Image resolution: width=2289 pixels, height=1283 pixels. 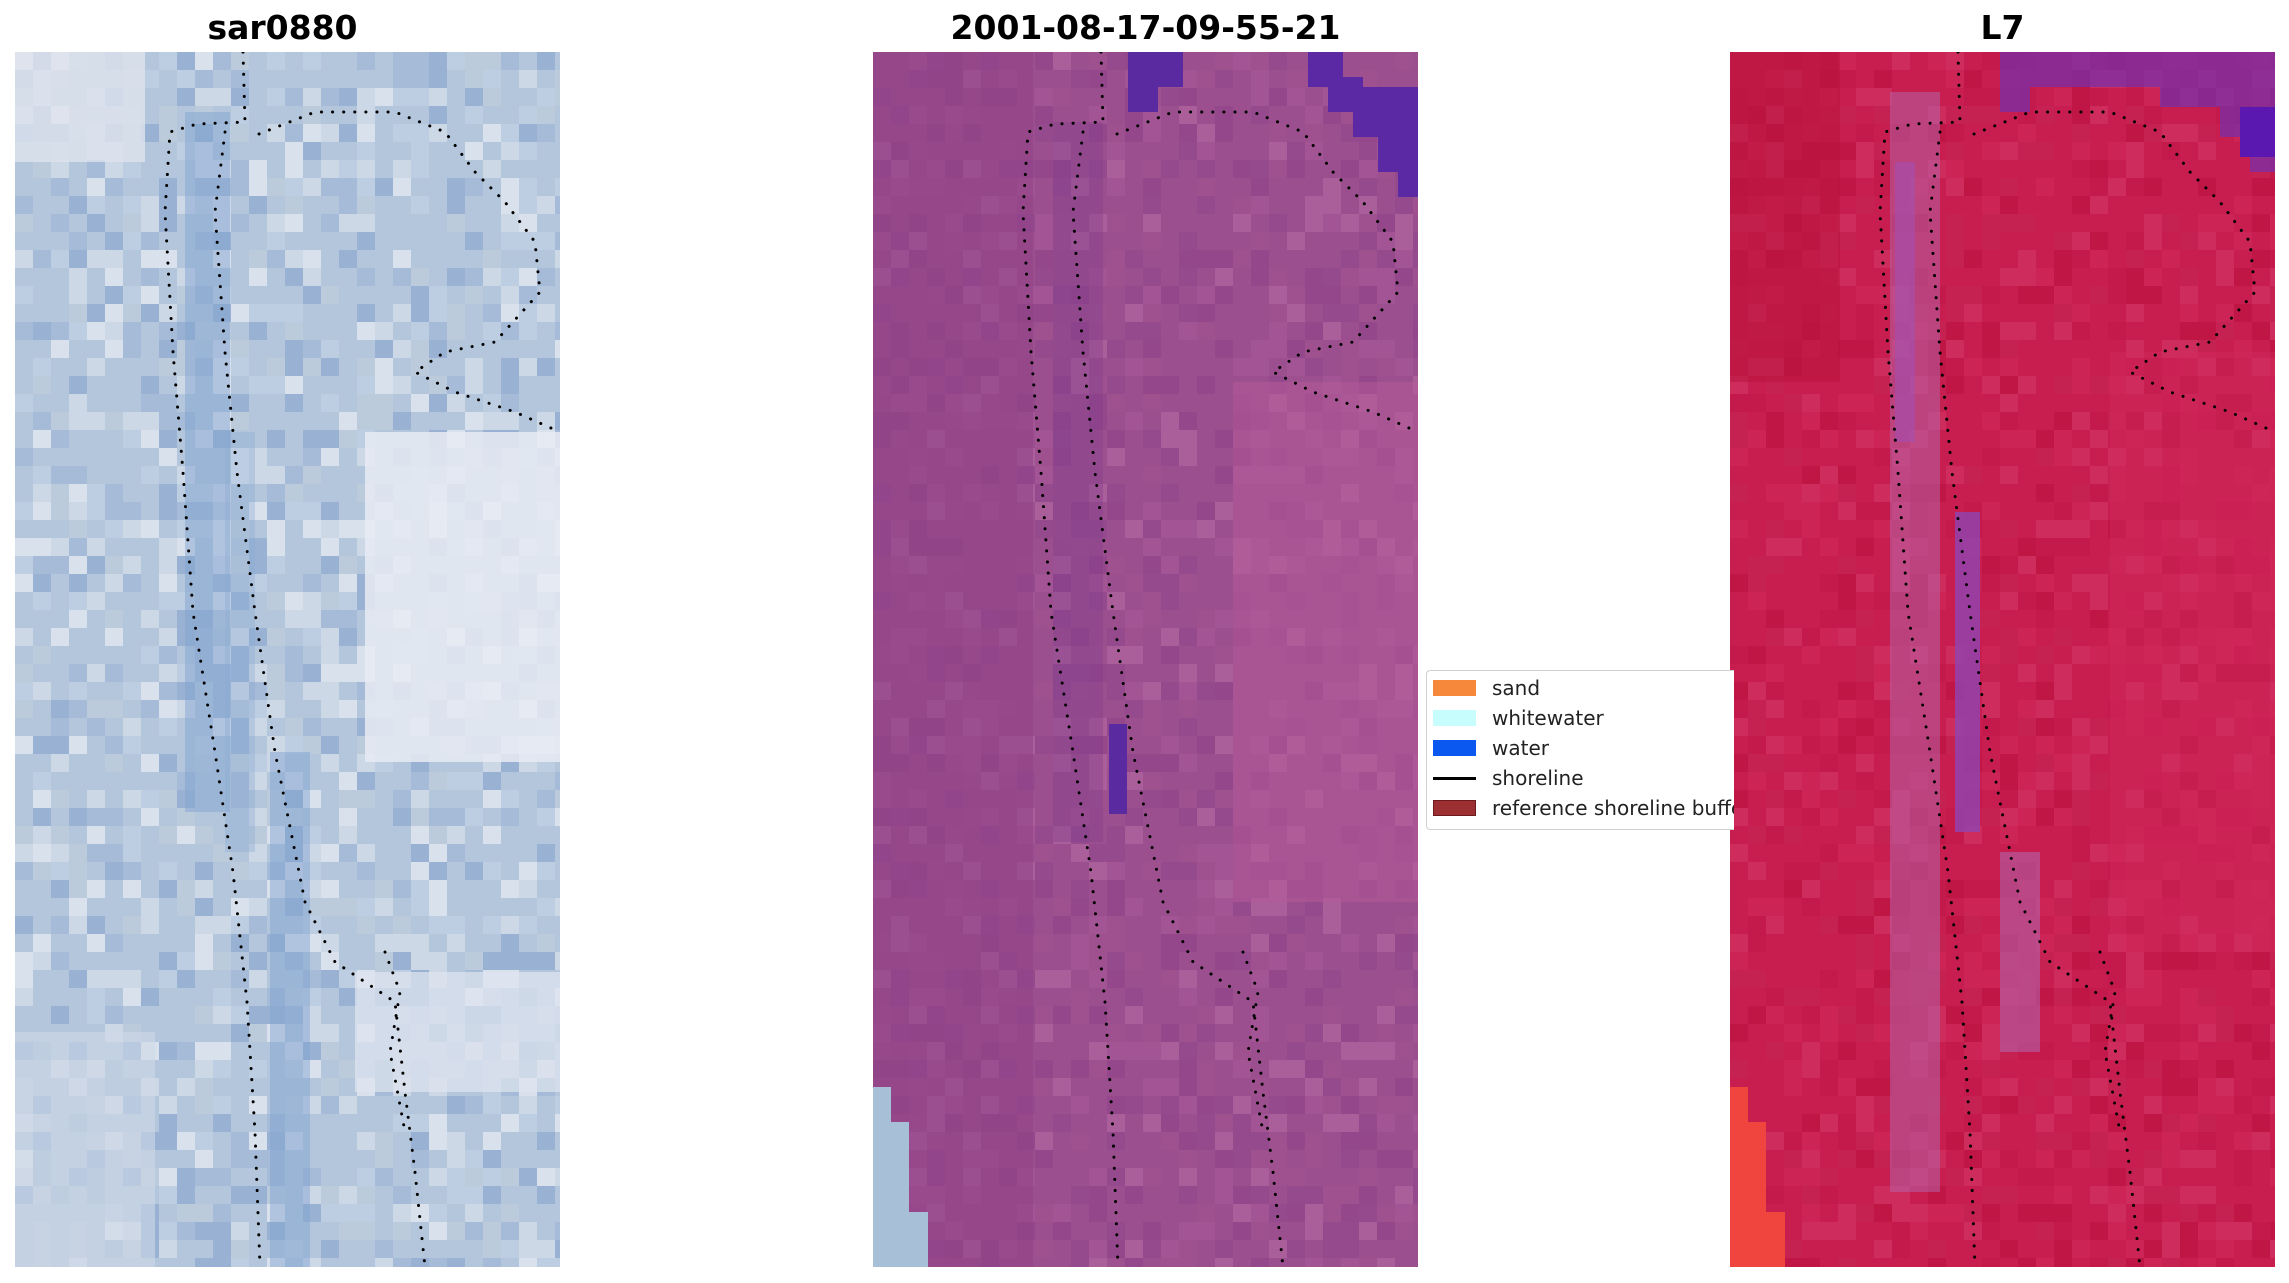 I want to click on panel-title-middle: 2001-08-17-09-55-21, so click(x=1145, y=27).